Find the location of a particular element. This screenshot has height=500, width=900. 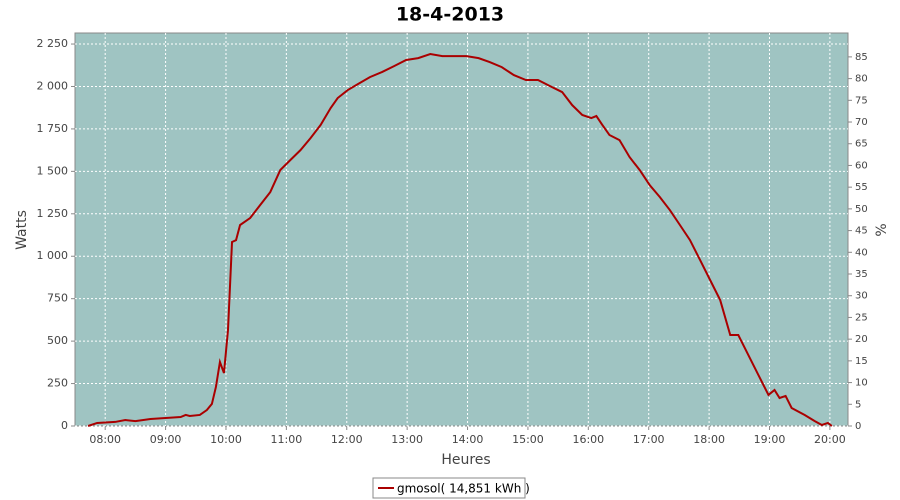

y2-tick-label: 85 is located at coordinates (861, 57).